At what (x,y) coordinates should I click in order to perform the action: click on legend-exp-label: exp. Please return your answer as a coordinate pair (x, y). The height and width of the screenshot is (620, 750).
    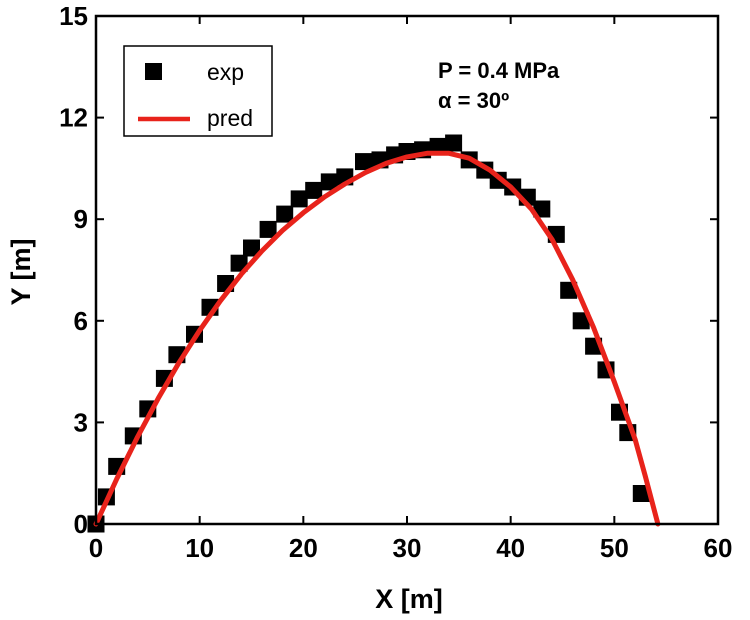
    Looking at the image, I should click on (225, 72).